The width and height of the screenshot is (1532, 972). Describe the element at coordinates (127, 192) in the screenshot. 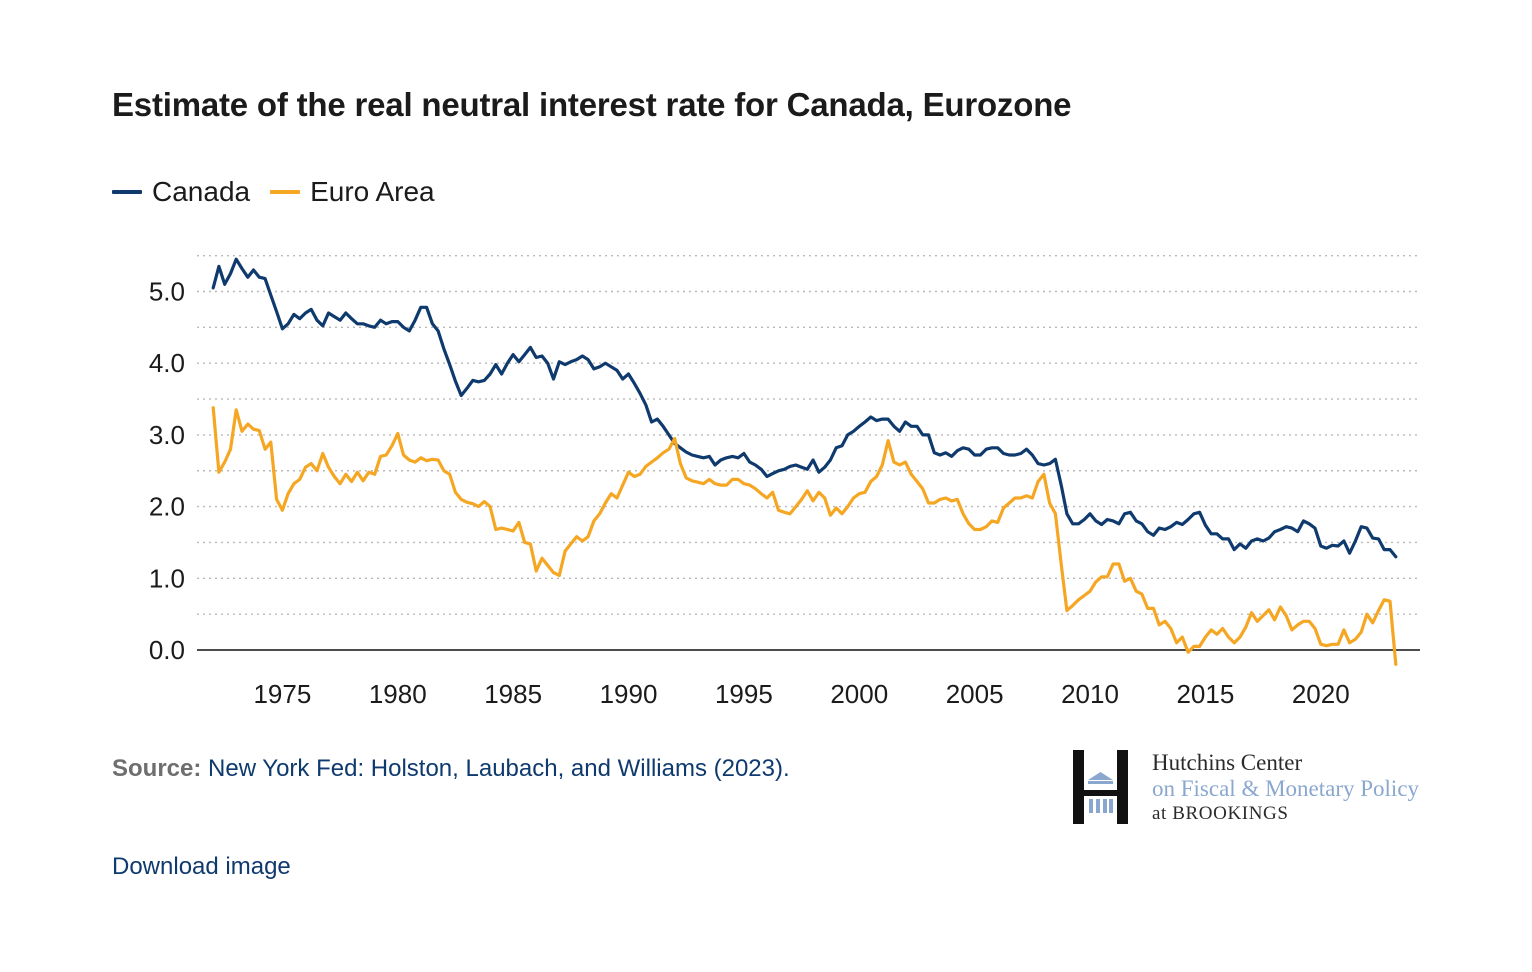

I see `legend-swatch-canada` at that location.